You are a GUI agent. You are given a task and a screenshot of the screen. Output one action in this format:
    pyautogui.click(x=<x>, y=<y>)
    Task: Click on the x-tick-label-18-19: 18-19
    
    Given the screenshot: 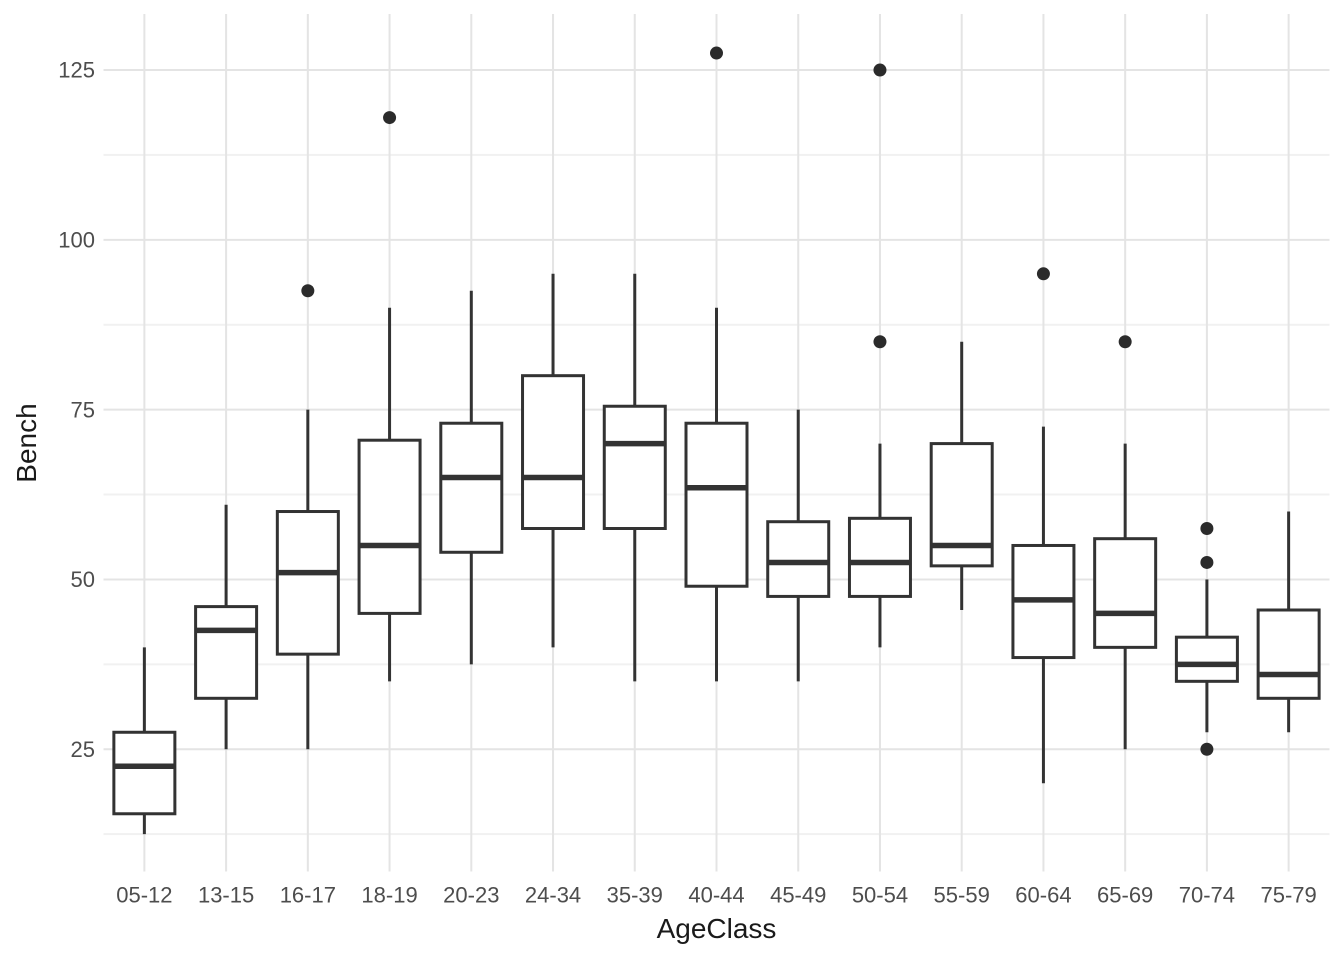 What is the action you would take?
    pyautogui.click(x=389, y=895)
    